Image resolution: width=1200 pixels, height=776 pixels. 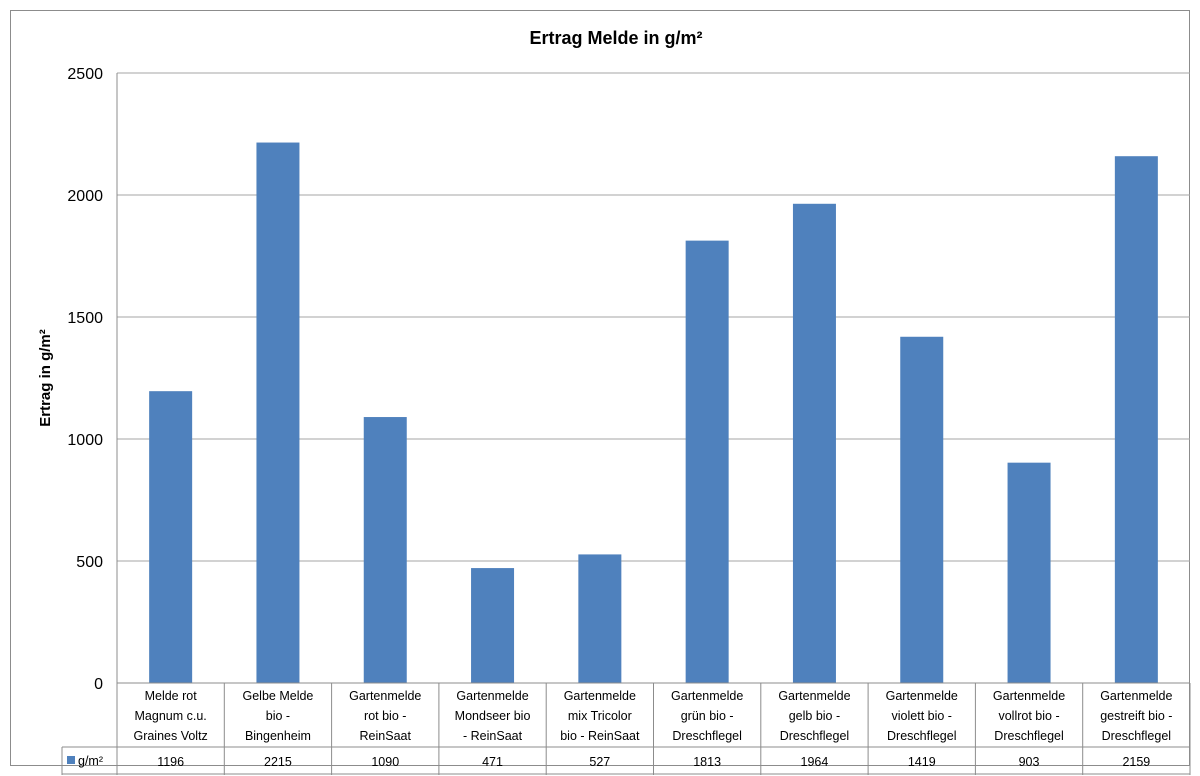 What do you see at coordinates (615, 38) in the screenshot?
I see `chart-title: Ertrag Melde in g/m²` at bounding box center [615, 38].